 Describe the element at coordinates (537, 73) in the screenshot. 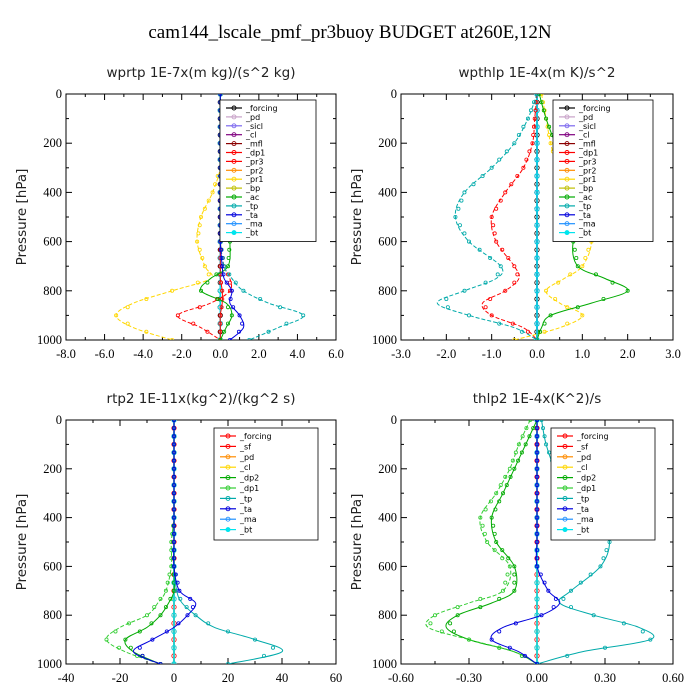

I see `panel-title: wpthlp 1E-4x(m K)/s^2` at that location.